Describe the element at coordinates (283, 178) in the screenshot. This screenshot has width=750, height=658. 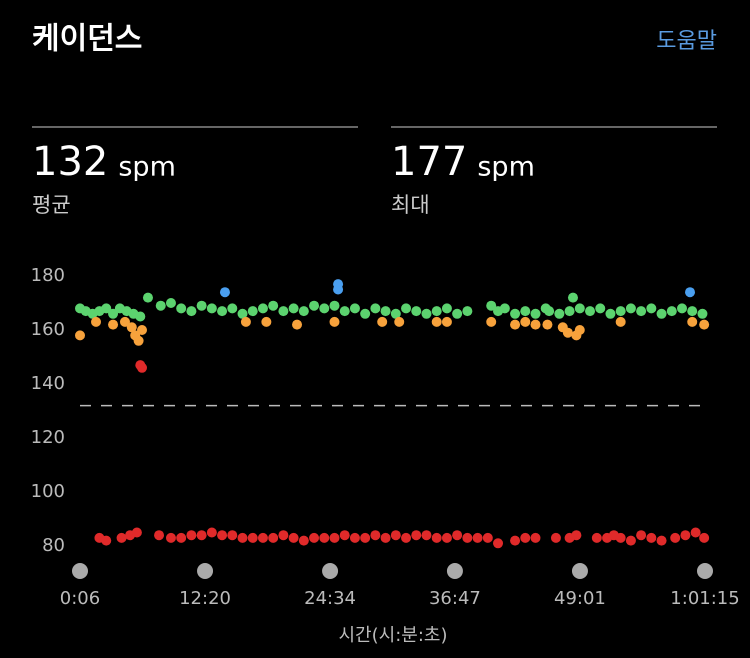
I see `stats: 132 spm 평균 177 spm 최대` at that location.